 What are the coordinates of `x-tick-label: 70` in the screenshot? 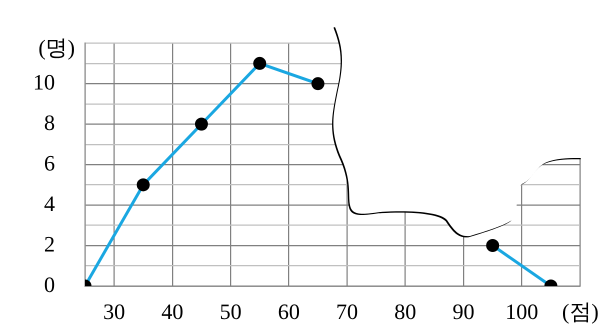 It's located at (347, 311).